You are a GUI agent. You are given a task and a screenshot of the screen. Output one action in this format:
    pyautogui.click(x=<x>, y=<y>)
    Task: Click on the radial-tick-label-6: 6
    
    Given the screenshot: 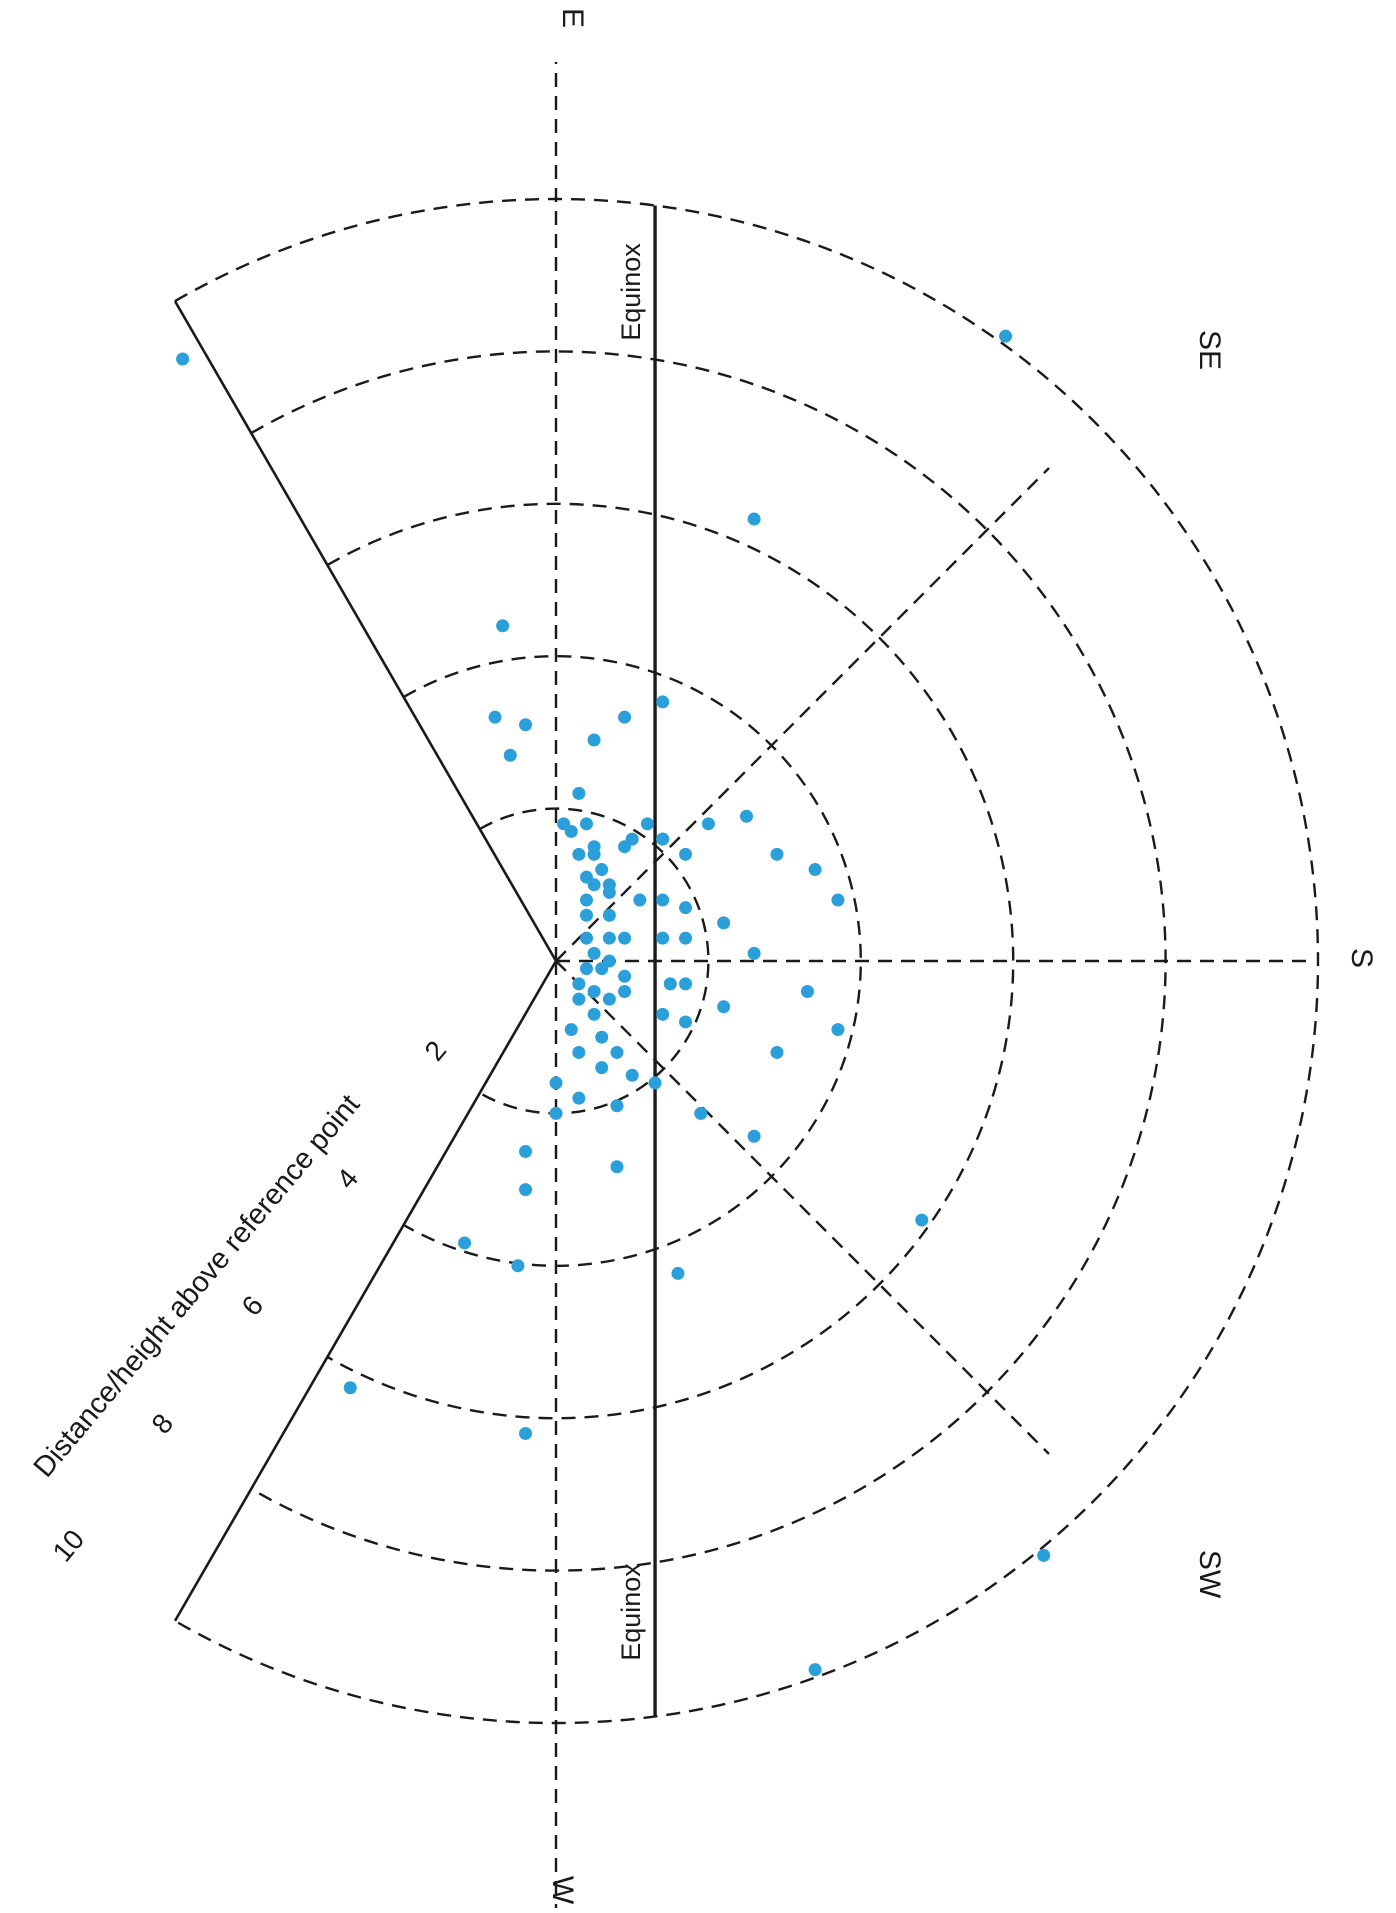 What is the action you would take?
    pyautogui.click(x=253, y=1306)
    